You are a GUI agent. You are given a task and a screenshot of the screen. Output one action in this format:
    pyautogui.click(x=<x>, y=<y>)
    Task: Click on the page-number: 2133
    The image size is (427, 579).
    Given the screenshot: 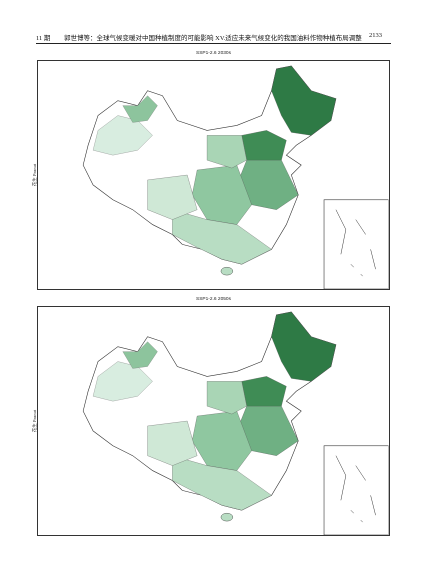 What is the action you would take?
    pyautogui.click(x=375, y=35)
    